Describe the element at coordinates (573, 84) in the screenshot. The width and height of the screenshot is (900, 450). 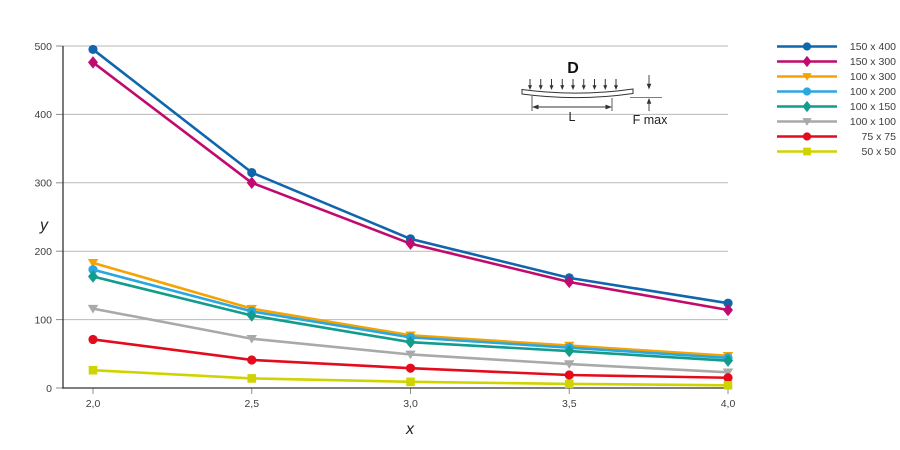
I see `distributed-load-arrows` at that location.